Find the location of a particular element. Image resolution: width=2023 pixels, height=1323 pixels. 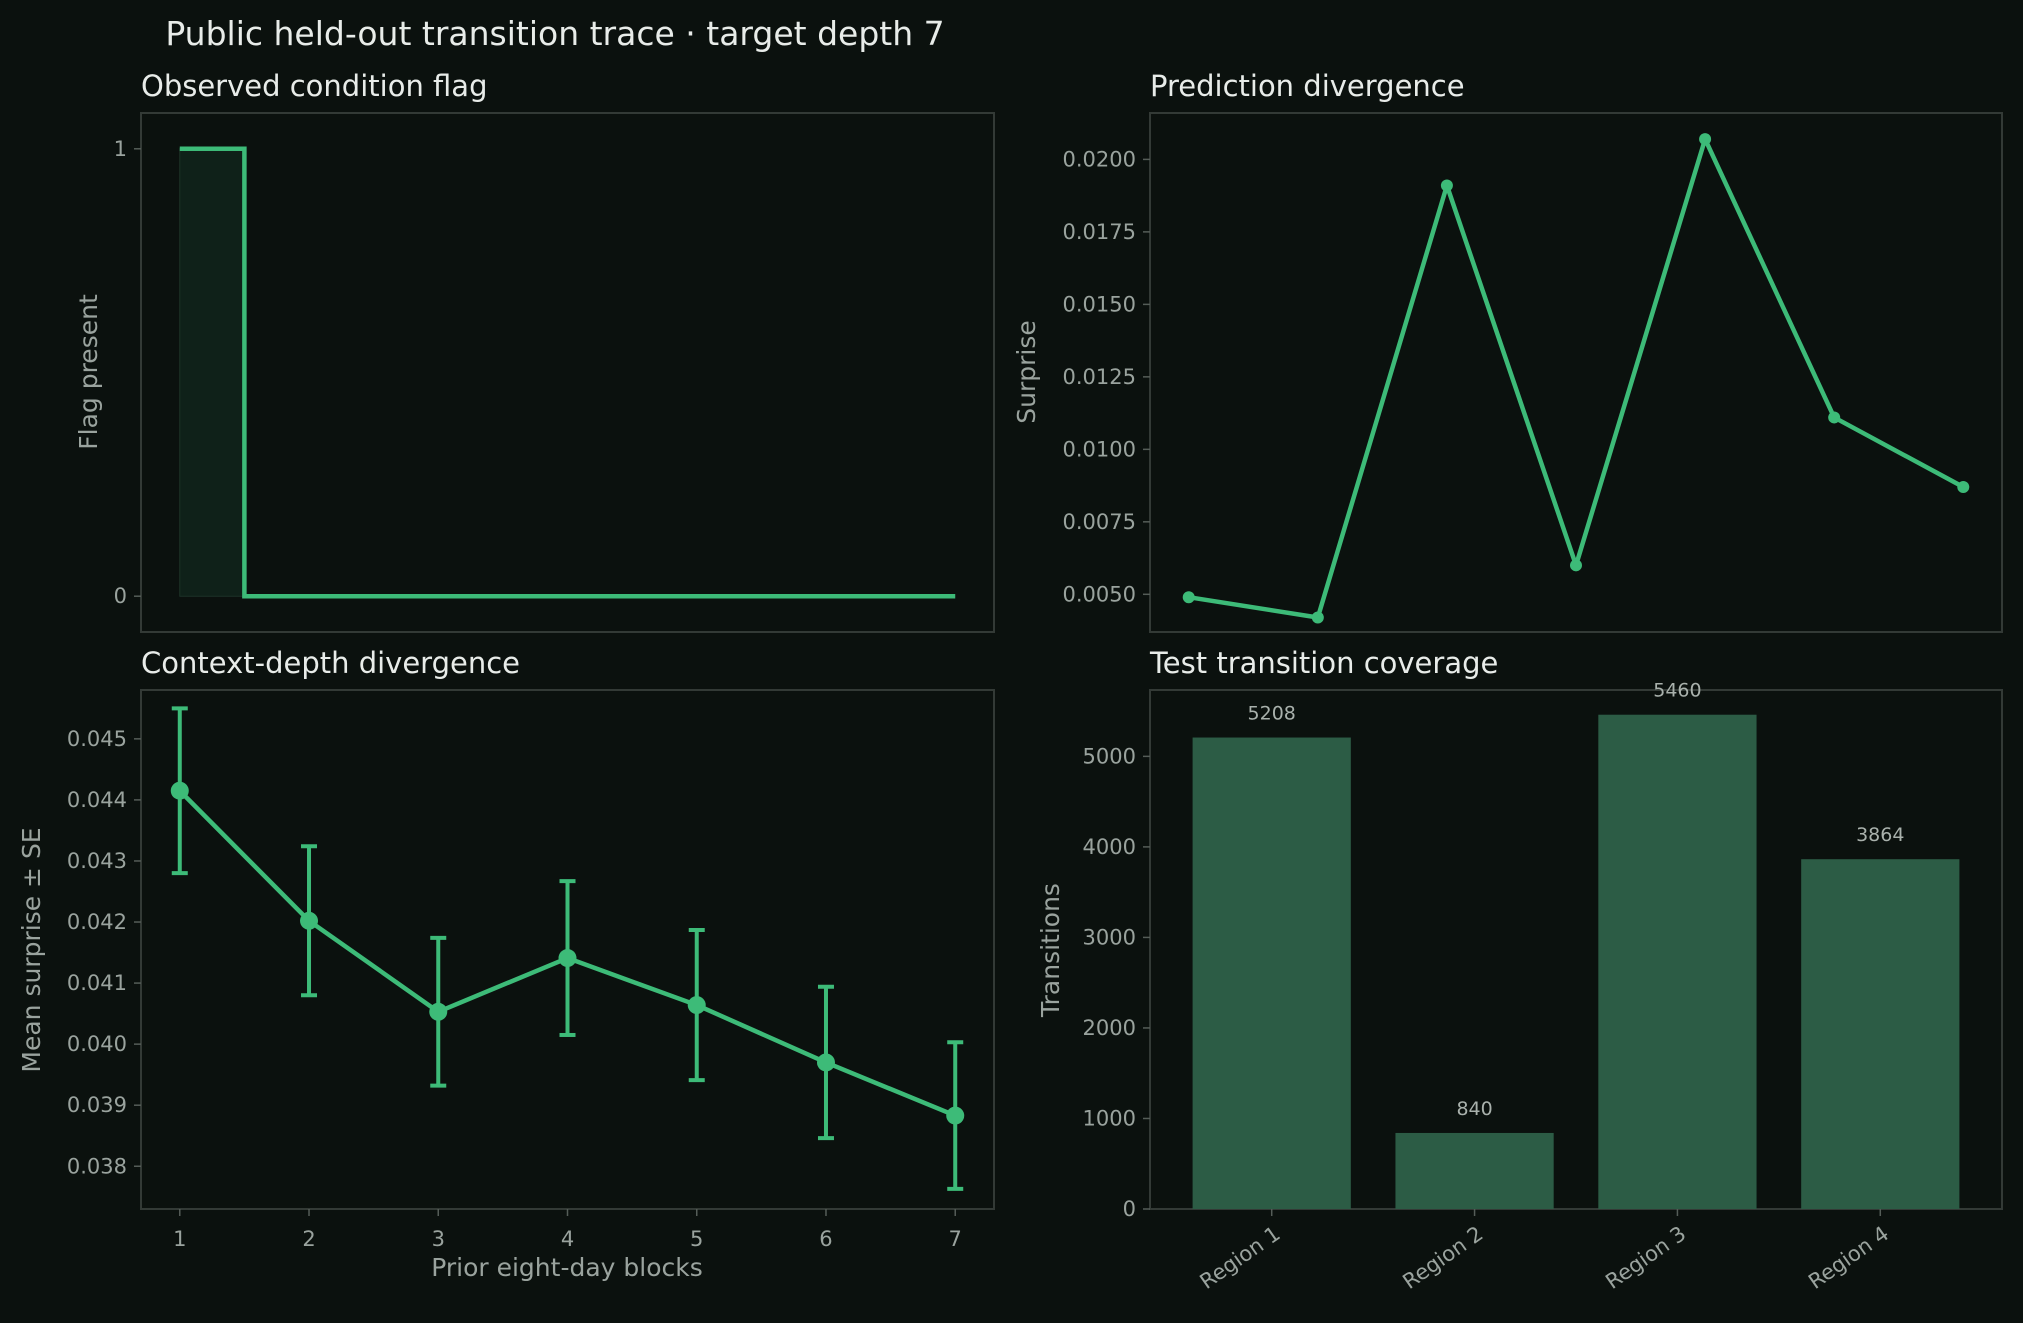

divergence-ytick-label: 0.0050 is located at coordinates (1099, 594).